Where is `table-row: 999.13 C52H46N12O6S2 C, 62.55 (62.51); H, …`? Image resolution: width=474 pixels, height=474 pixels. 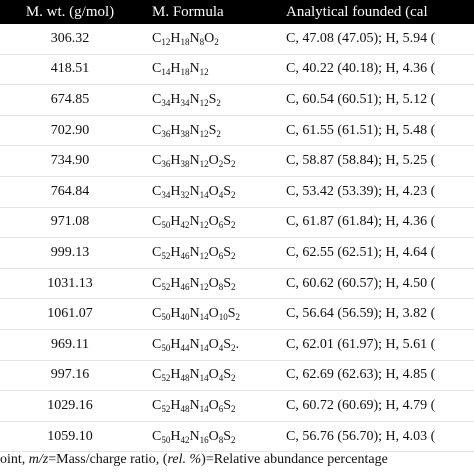 table-row: 999.13 C52H46N12O6S2 C, 62.55 (62.51); H, … is located at coordinates (237, 253).